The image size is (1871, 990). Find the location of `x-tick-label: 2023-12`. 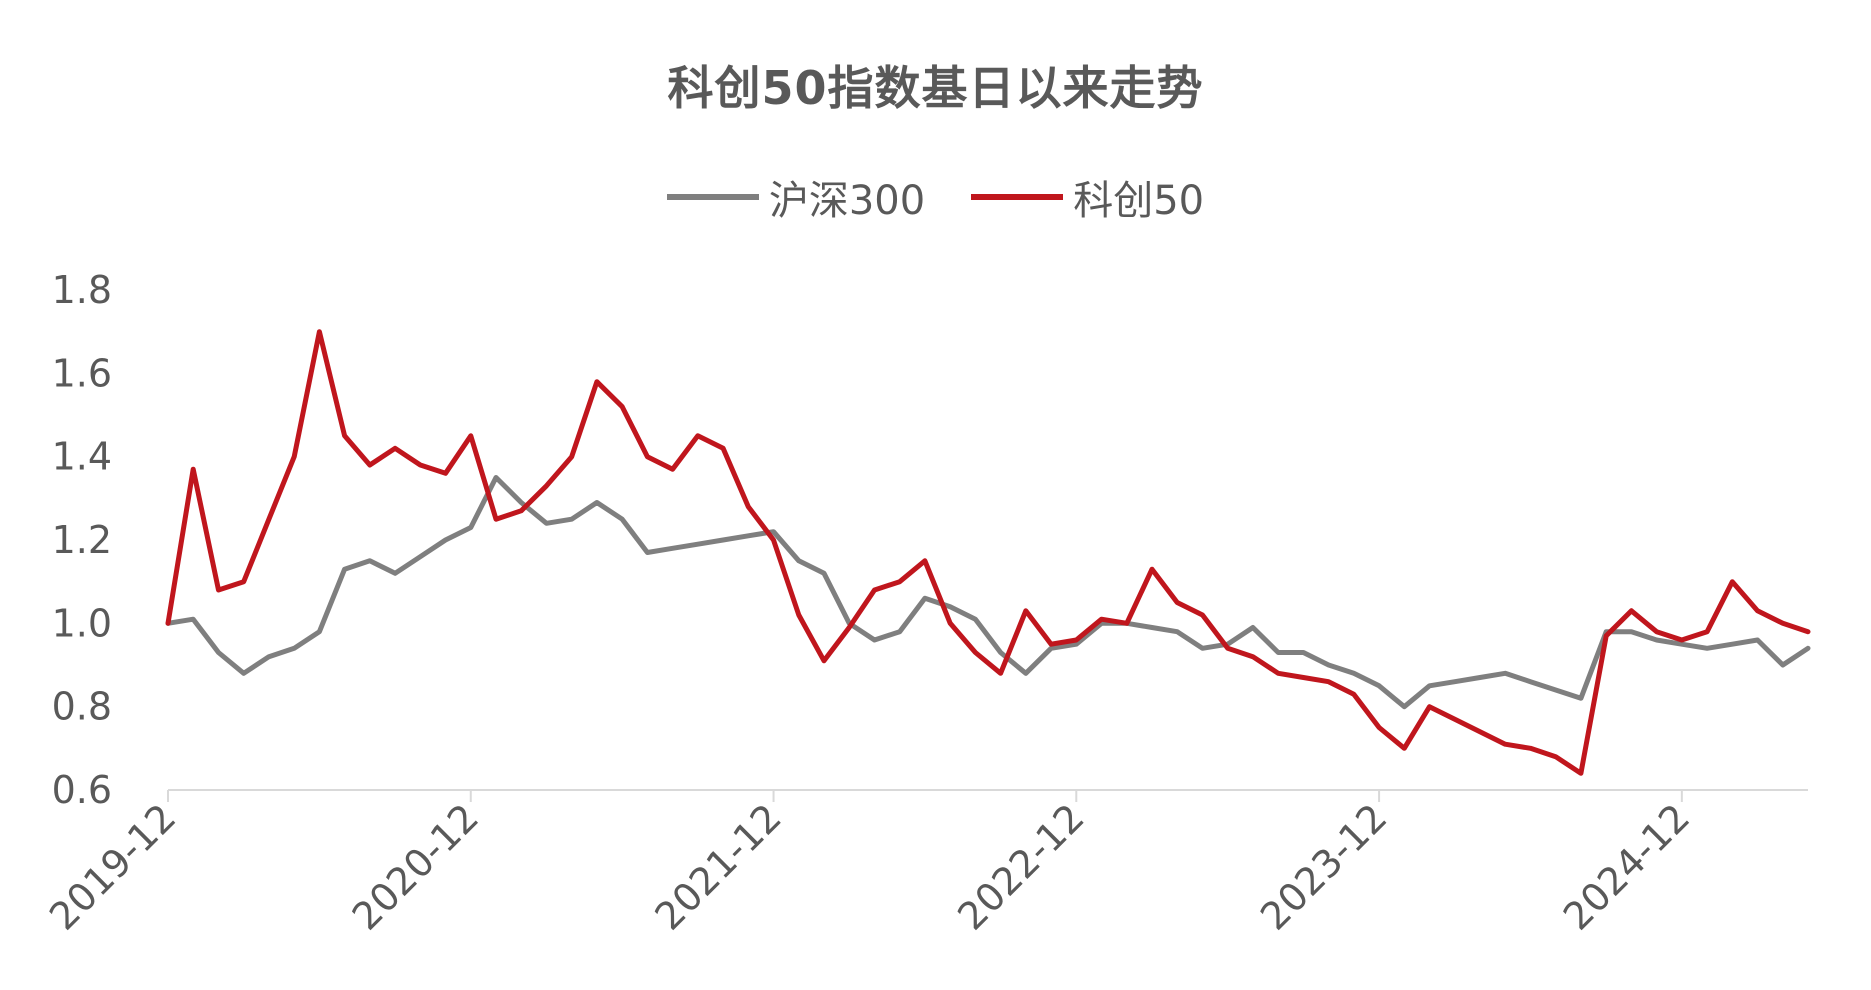

x-tick-label: 2023-12 is located at coordinates (1323, 866).